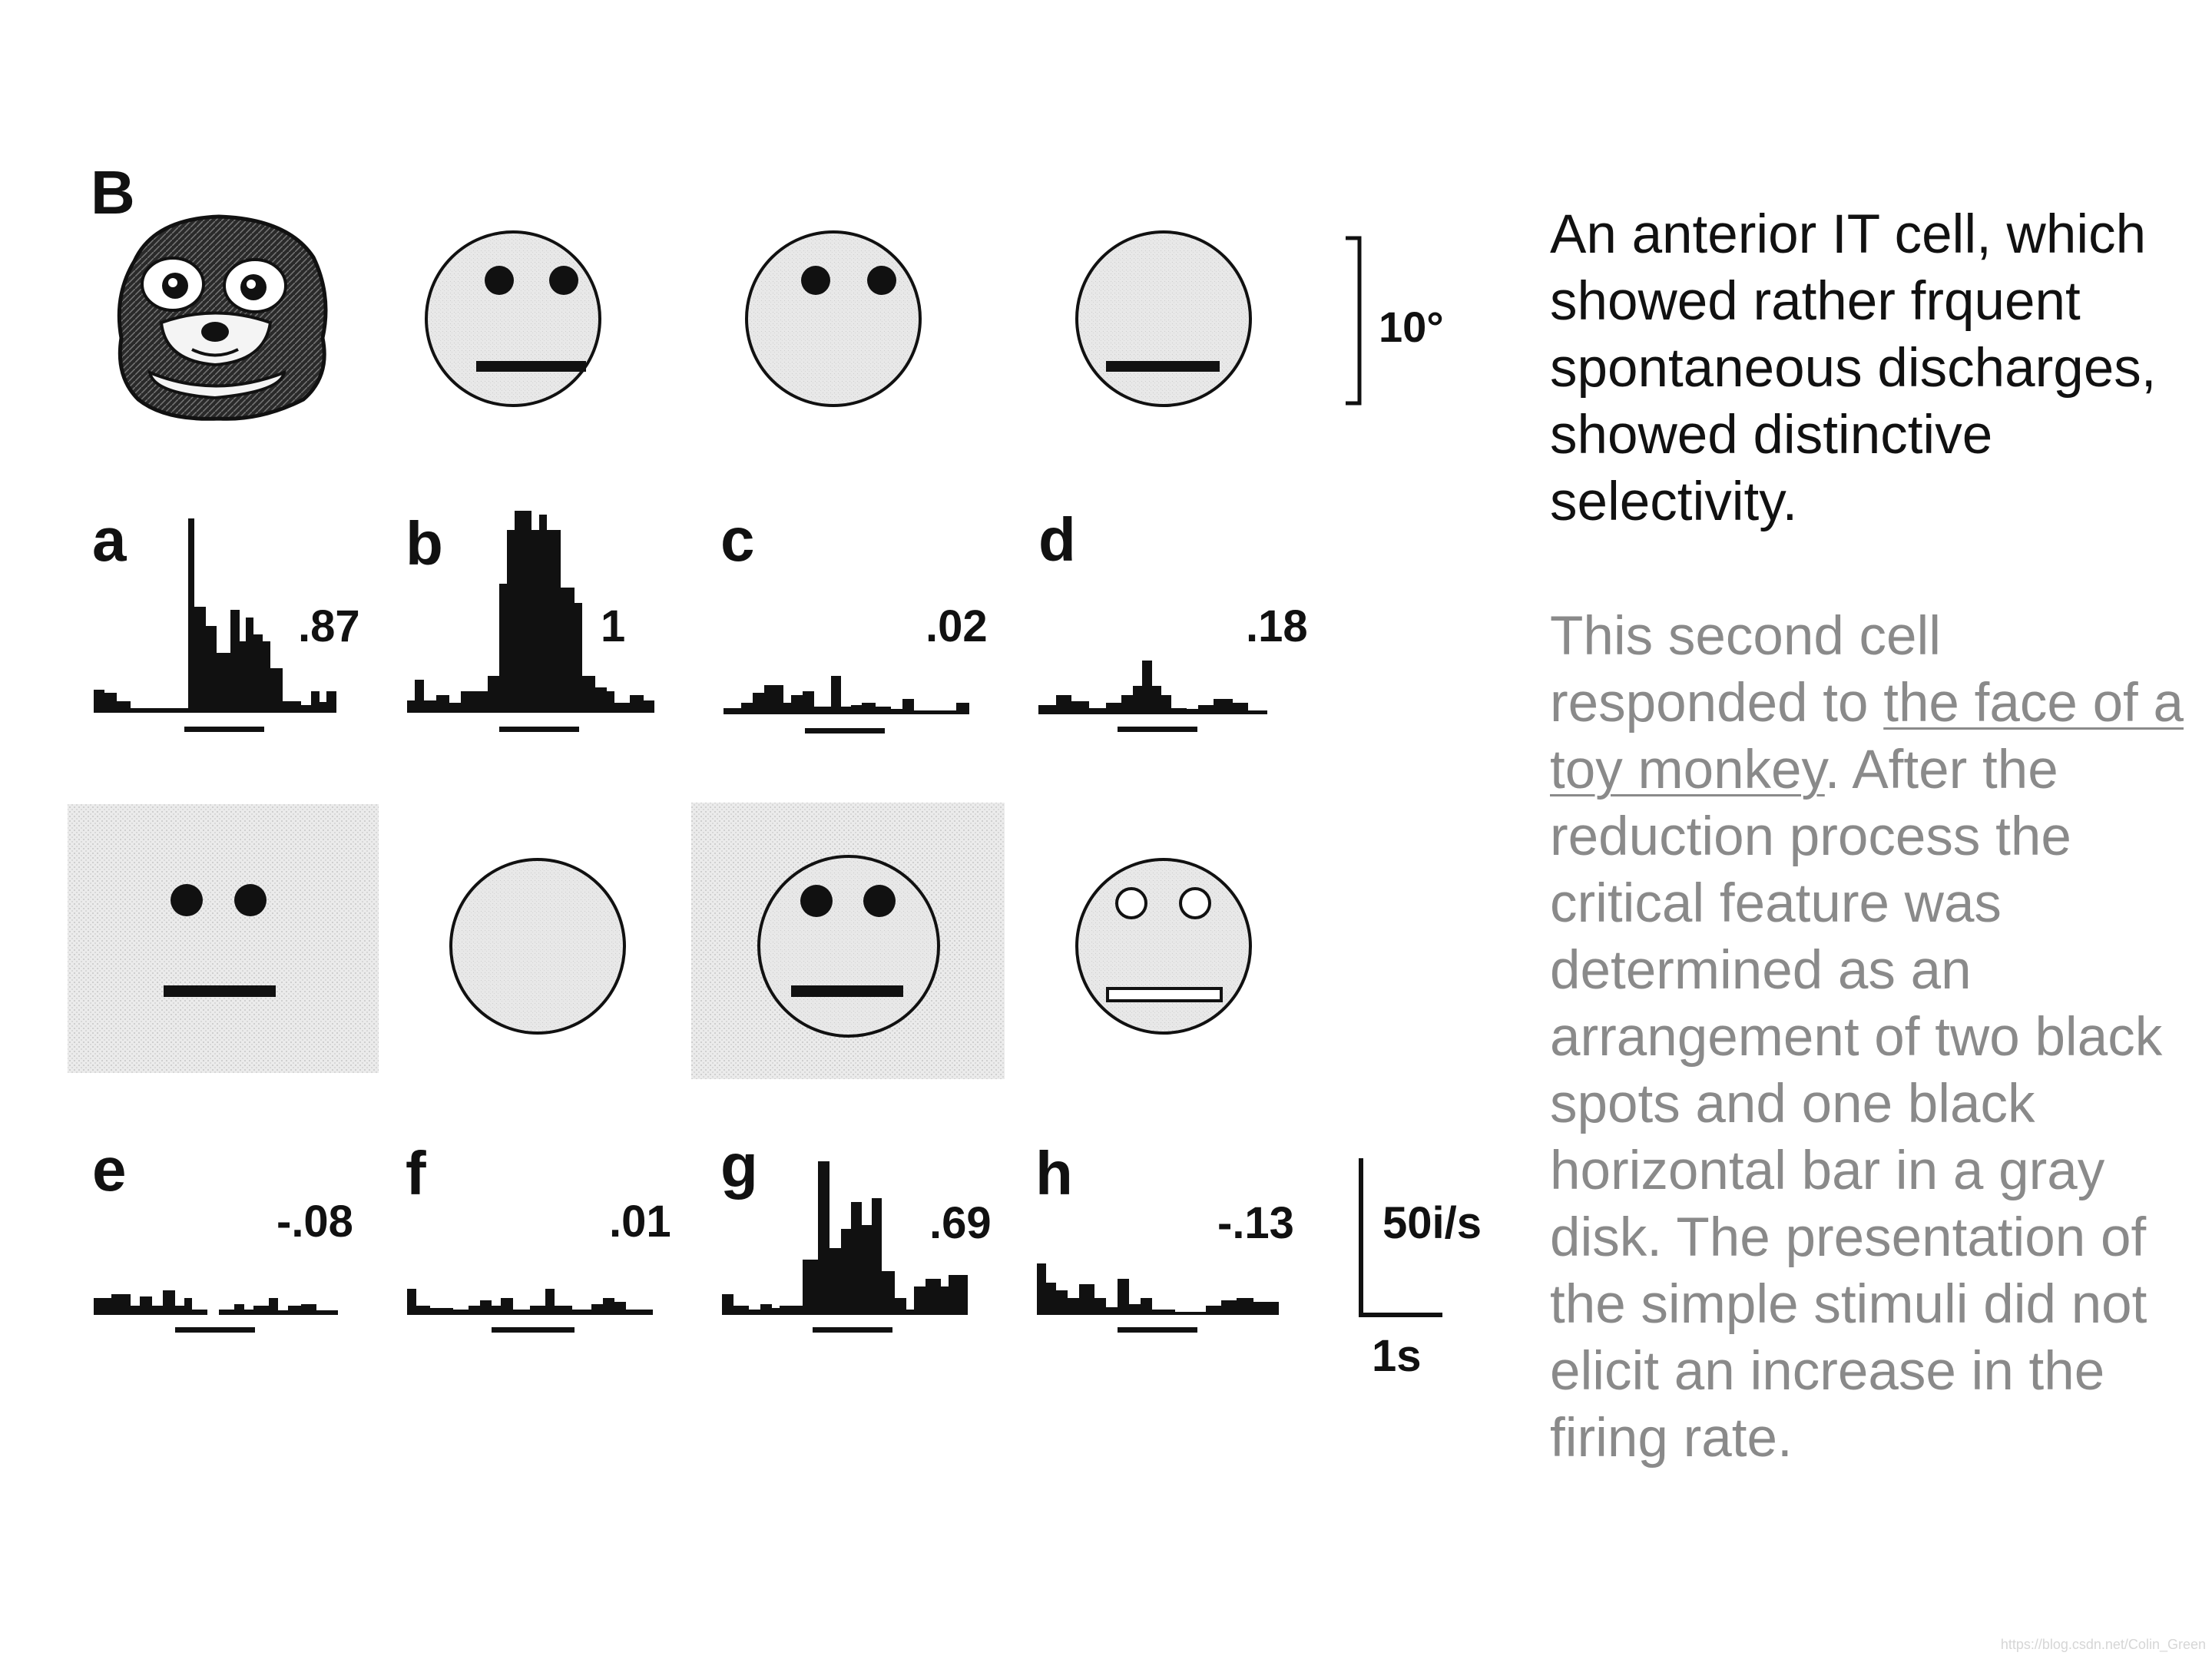  I want to click on panel-letter: b, so click(424, 543).